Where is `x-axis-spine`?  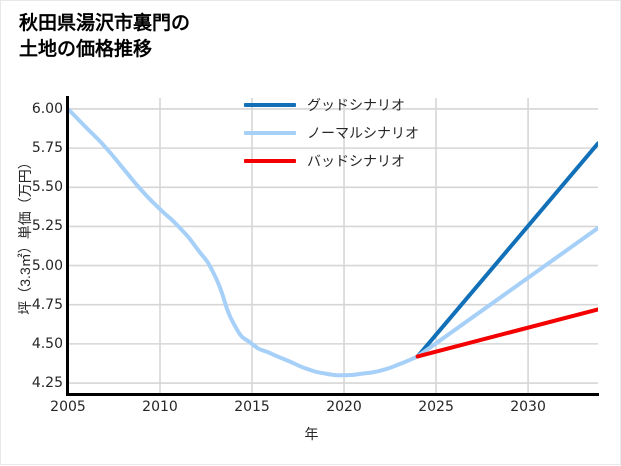
x-axis-spine is located at coordinates (333, 394).